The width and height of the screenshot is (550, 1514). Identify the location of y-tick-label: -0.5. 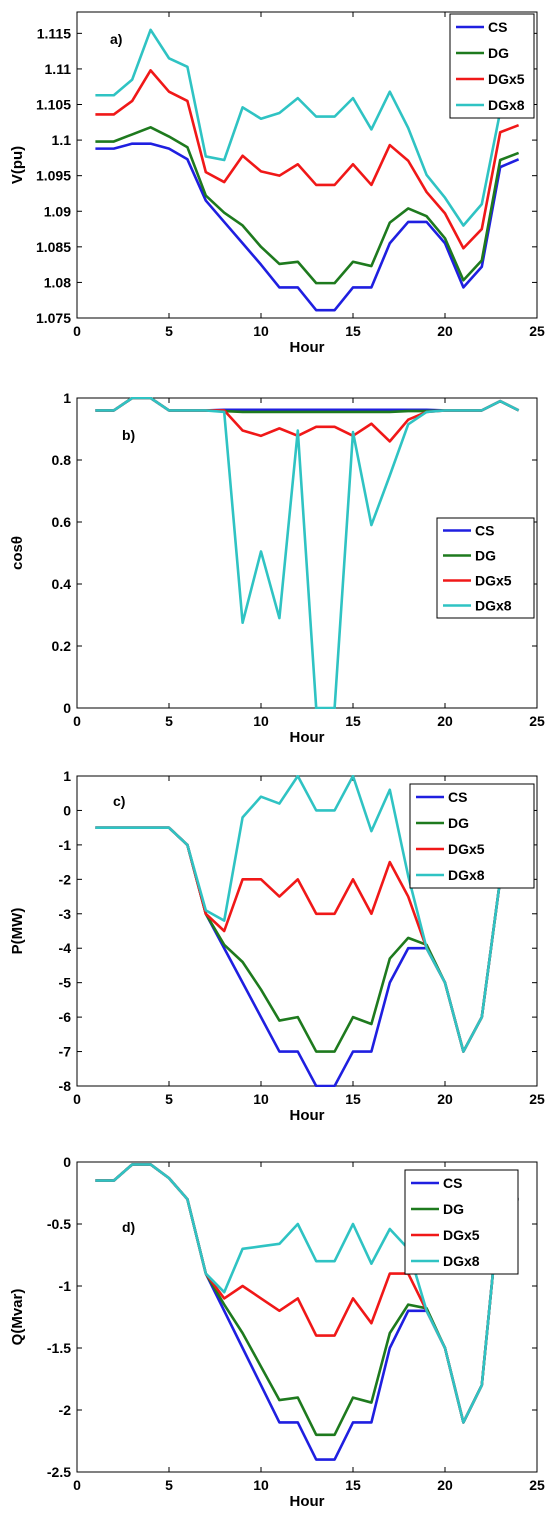
(59, 1224).